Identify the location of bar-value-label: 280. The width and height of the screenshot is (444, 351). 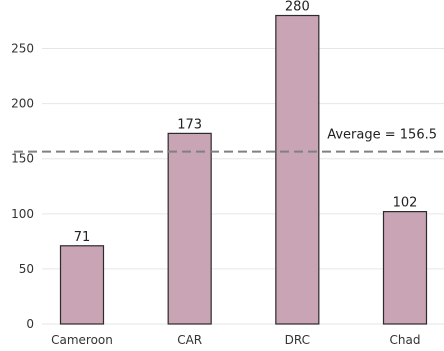
(297, 7).